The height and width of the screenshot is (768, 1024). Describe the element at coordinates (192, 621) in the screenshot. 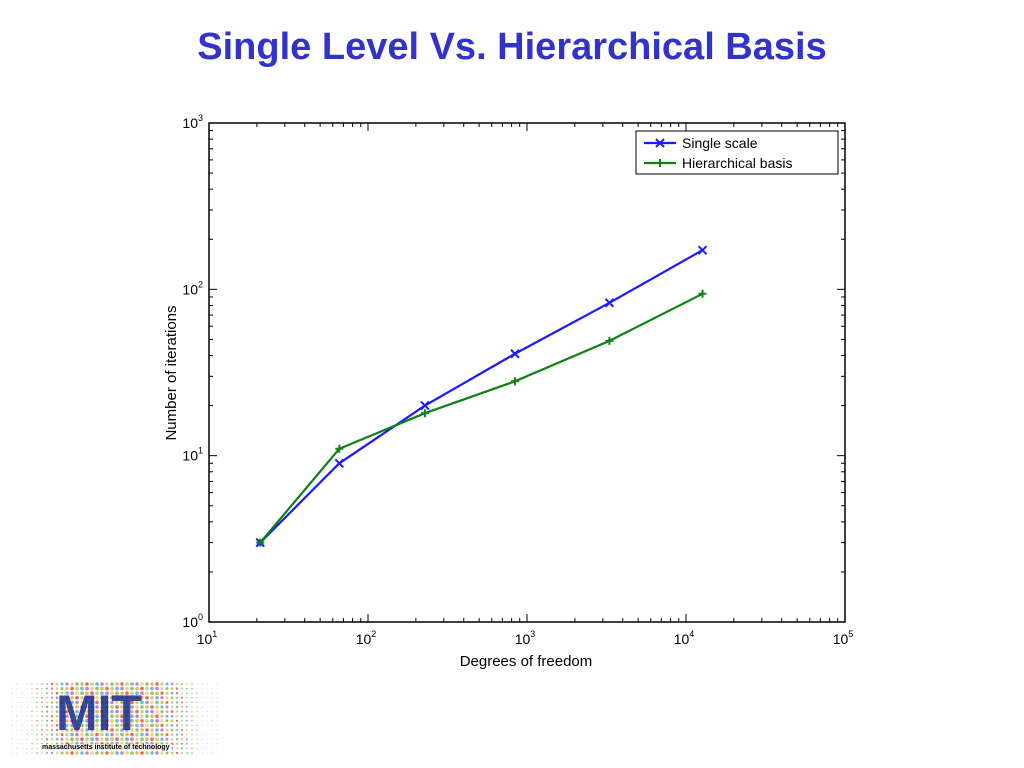

I see `y-tick-label: 100` at that location.